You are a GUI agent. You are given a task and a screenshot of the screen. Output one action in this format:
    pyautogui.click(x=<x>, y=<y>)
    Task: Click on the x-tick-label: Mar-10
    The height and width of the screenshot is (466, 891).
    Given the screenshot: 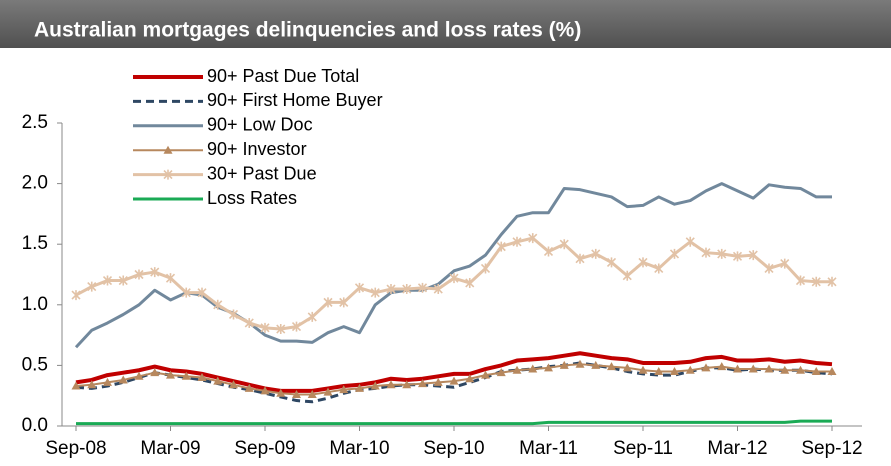 What is the action you would take?
    pyautogui.click(x=359, y=448)
    